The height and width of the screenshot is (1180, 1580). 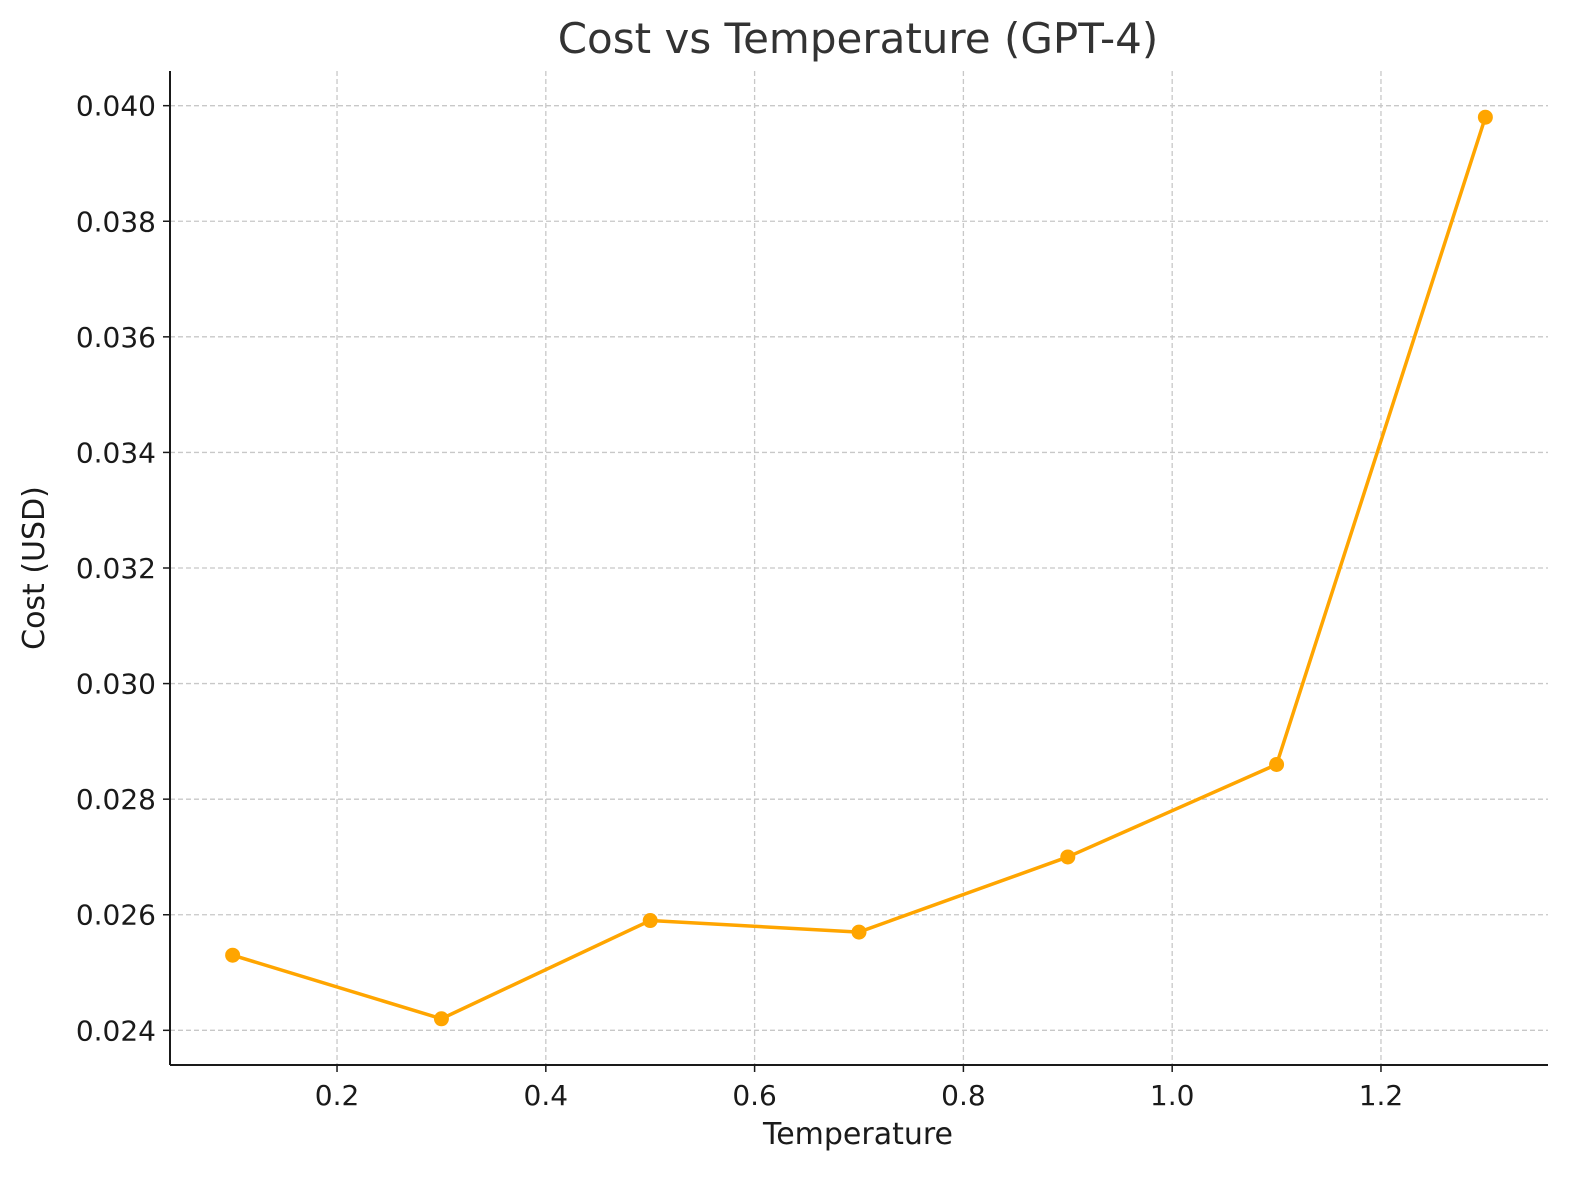 What do you see at coordinates (1172, 1095) in the screenshot?
I see `x-tick-label: 1.0` at bounding box center [1172, 1095].